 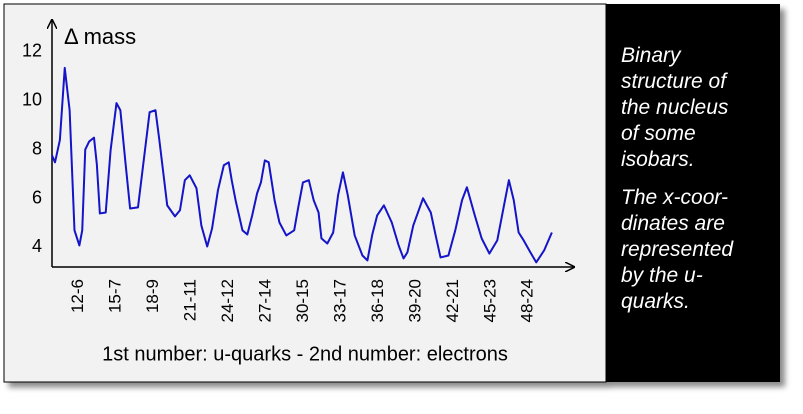 What do you see at coordinates (152, 296) in the screenshot?
I see `x-tick-label: 18-9` at bounding box center [152, 296].